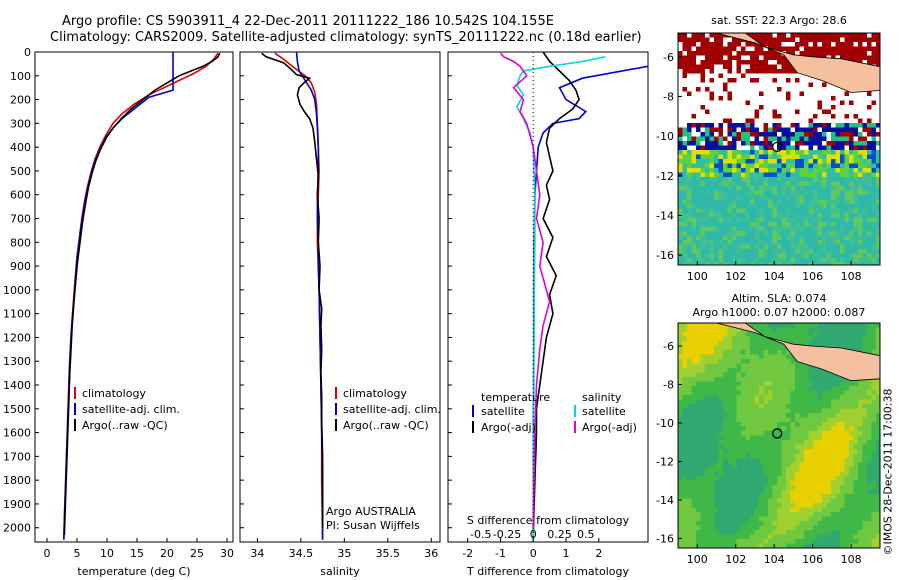  Describe the element at coordinates (386, 425) in the screenshot. I see `legend-label-sal-2: Argo(..raw -QC)` at that location.